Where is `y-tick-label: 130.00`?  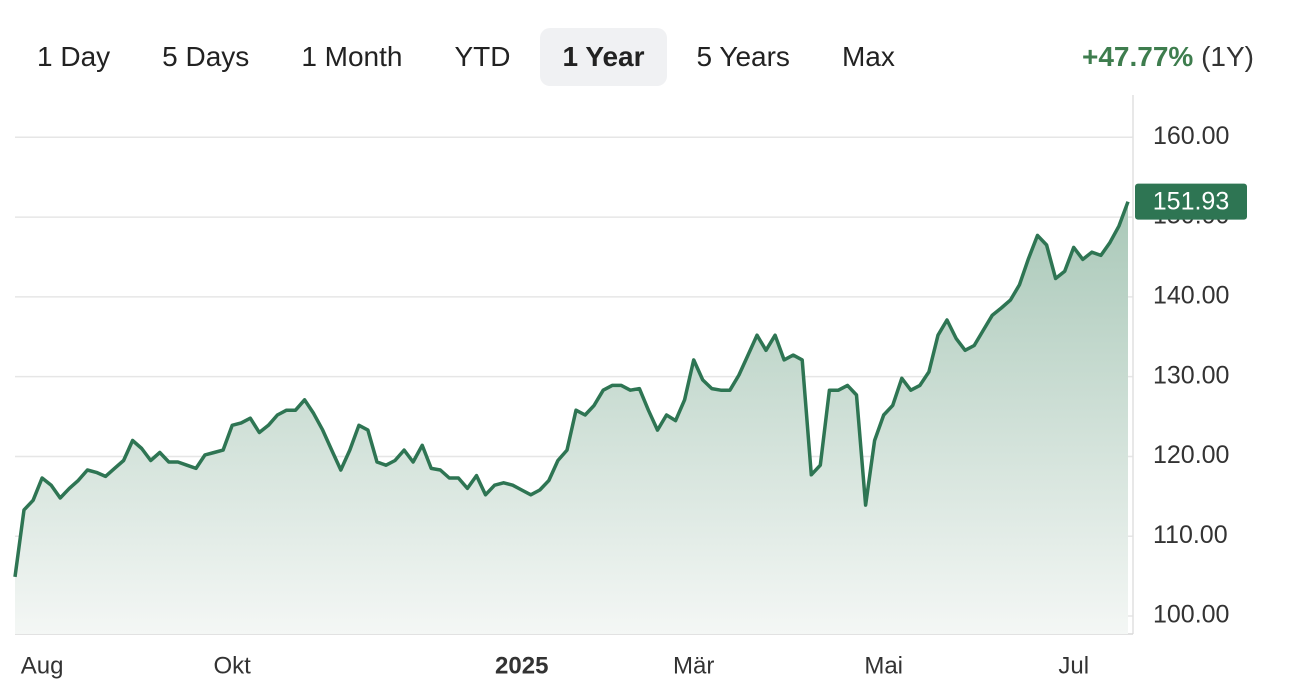 y-tick-label: 130.00 is located at coordinates (1191, 375).